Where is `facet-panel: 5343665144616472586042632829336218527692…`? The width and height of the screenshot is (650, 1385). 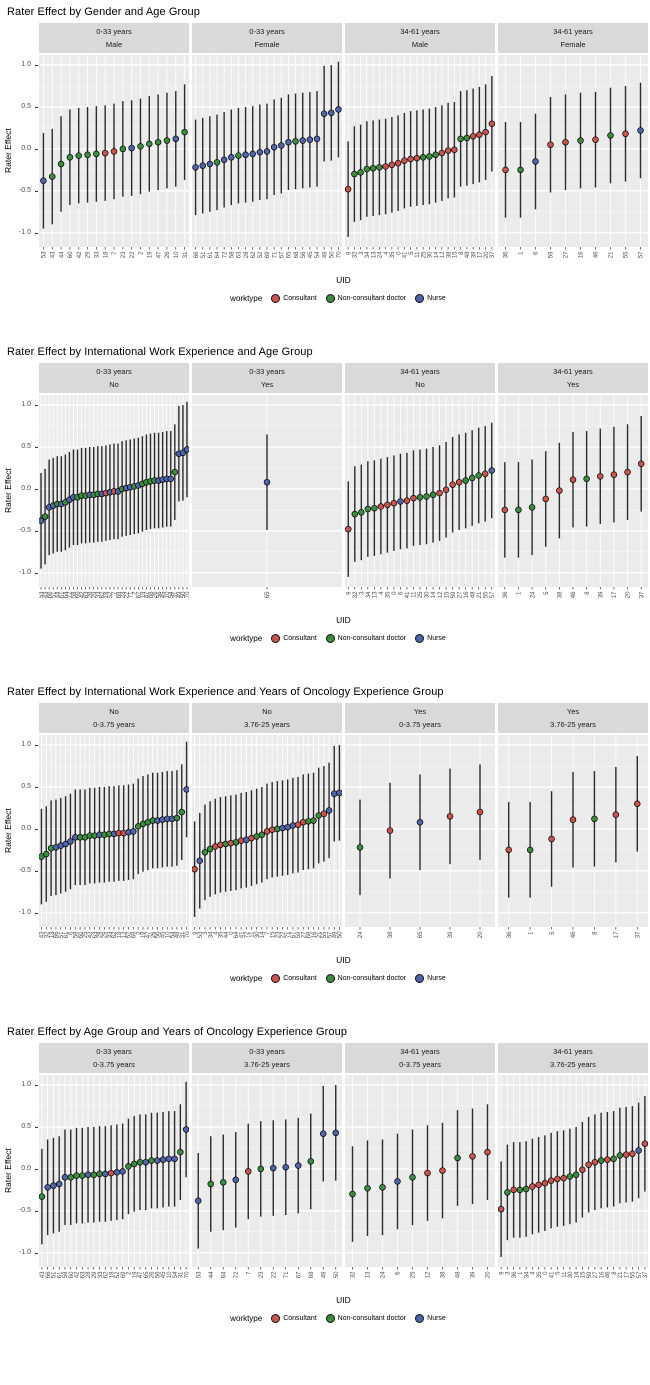
facet-panel: 5343665144616472586042632829336218527692… is located at coordinates (114, 496).